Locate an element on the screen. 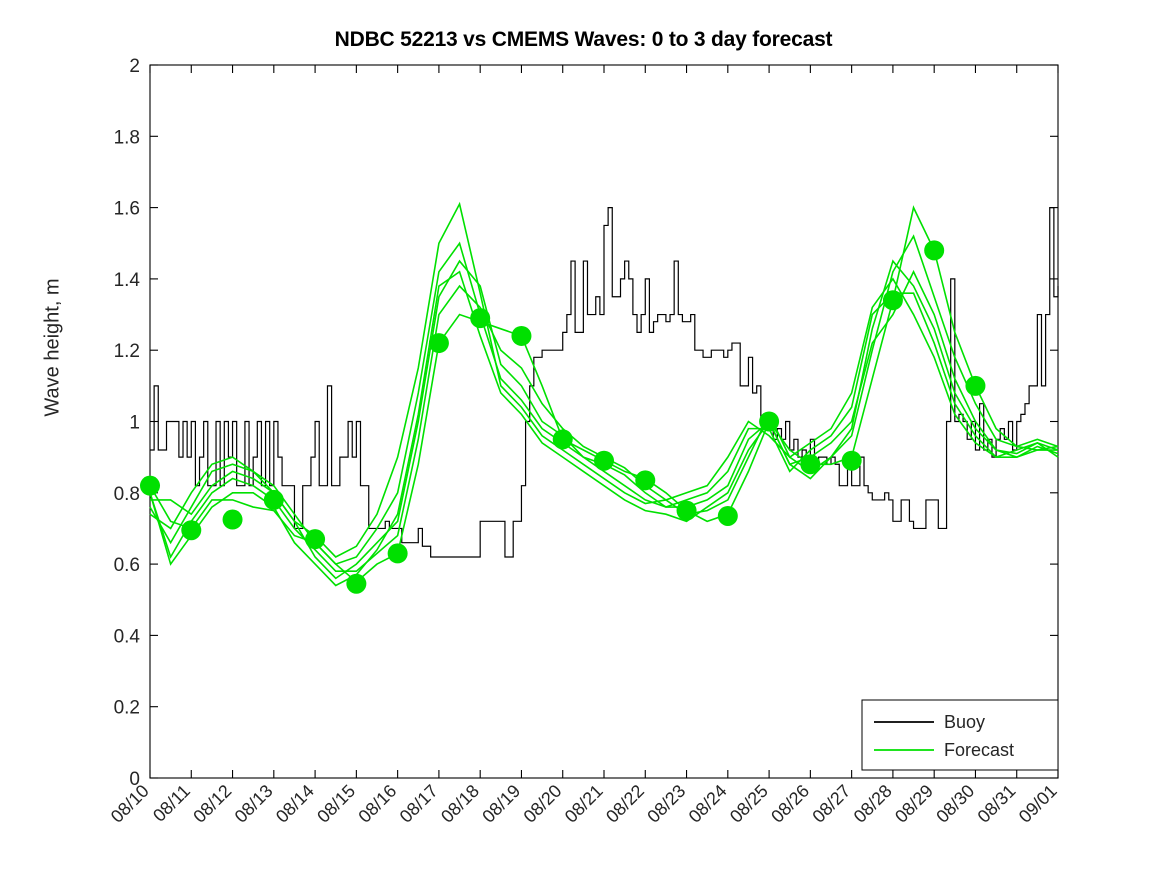 The image size is (1167, 875). x-tick-label: 08/25 is located at coordinates (749, 804).